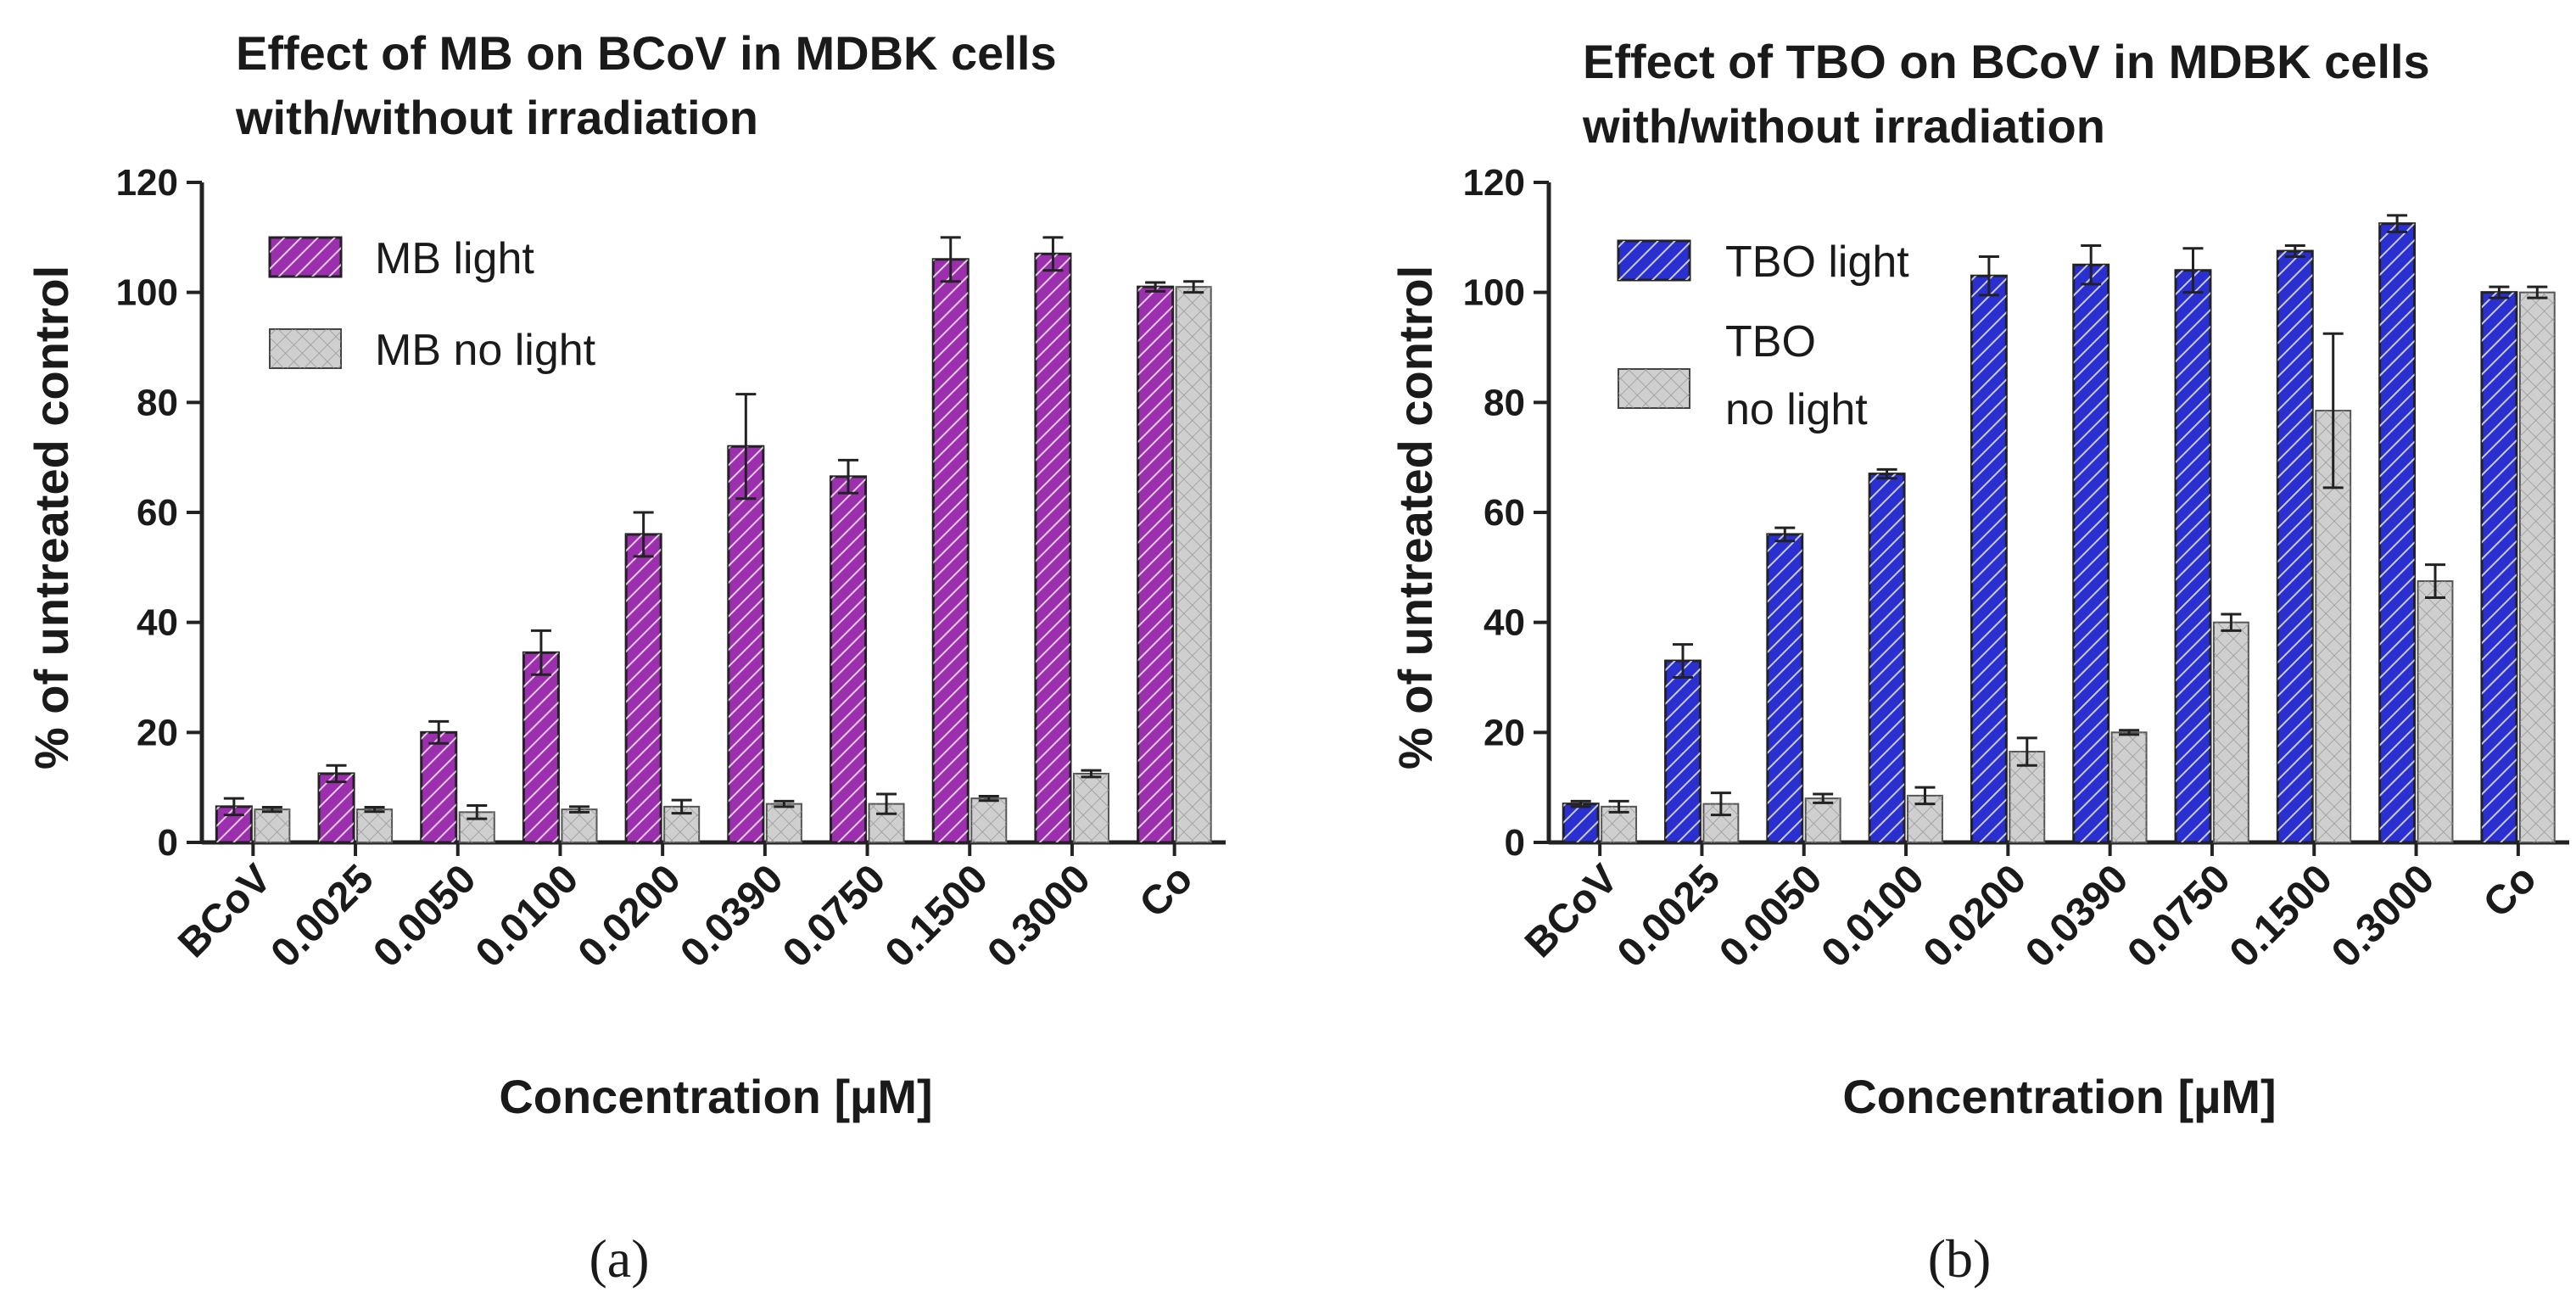 The image size is (2576, 1309). I want to click on legend-label-no-light-line-1: TBO, so click(1770, 341).